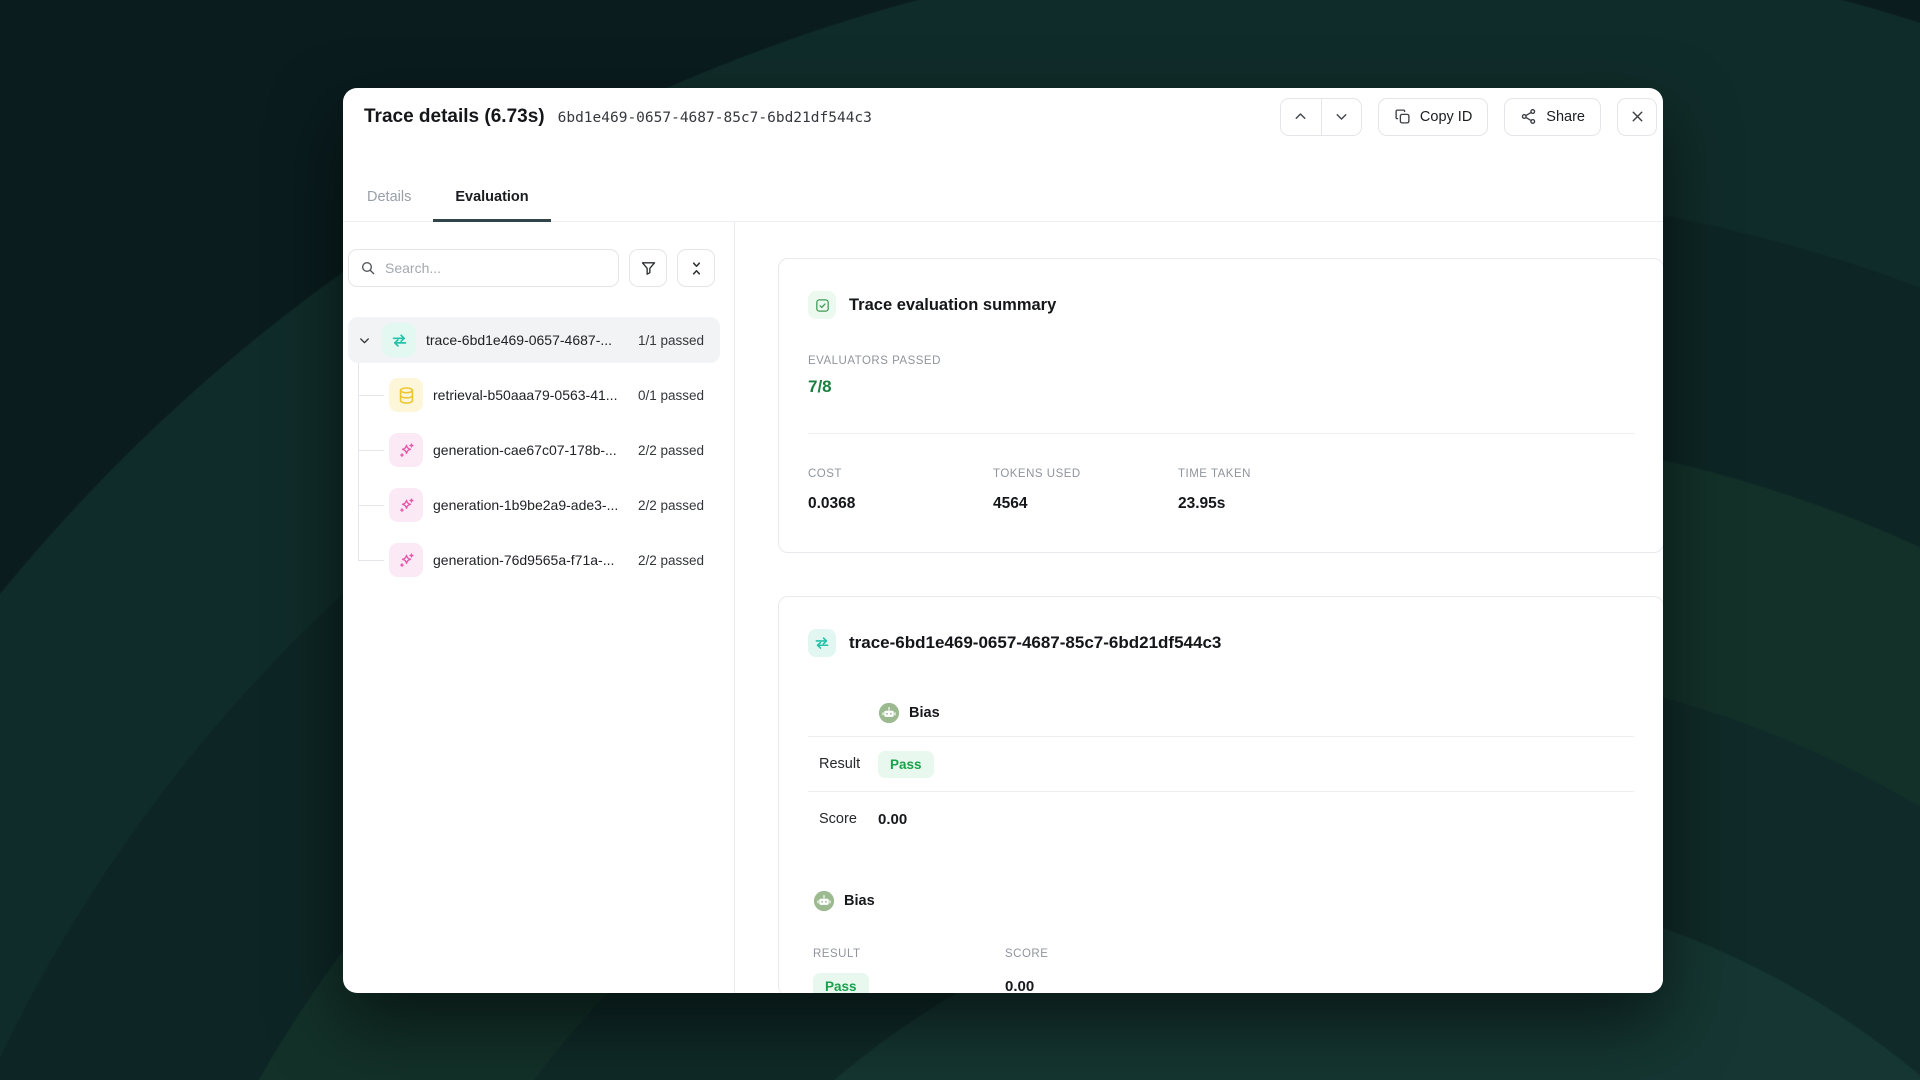 The height and width of the screenshot is (1080, 1920). I want to click on copy-id-label: Copy ID, so click(1446, 116).